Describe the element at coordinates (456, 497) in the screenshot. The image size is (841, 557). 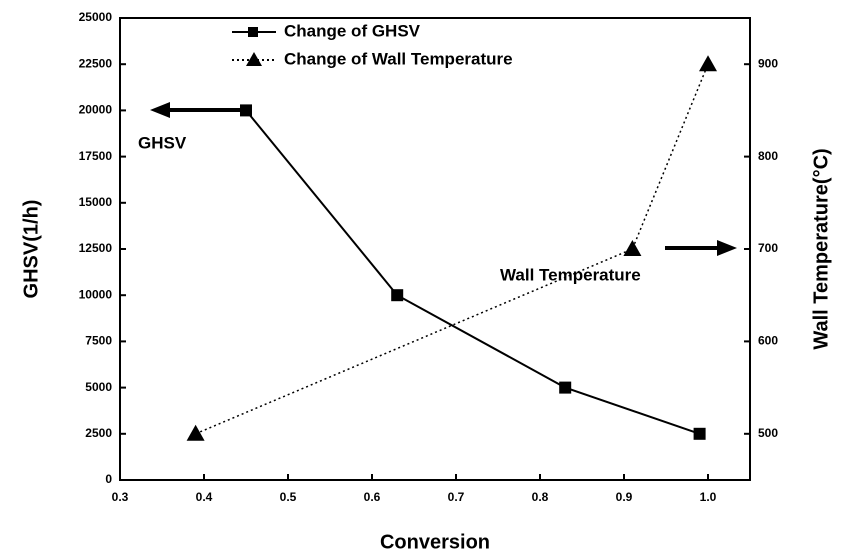
I see `x-tick-label: 0.7` at that location.